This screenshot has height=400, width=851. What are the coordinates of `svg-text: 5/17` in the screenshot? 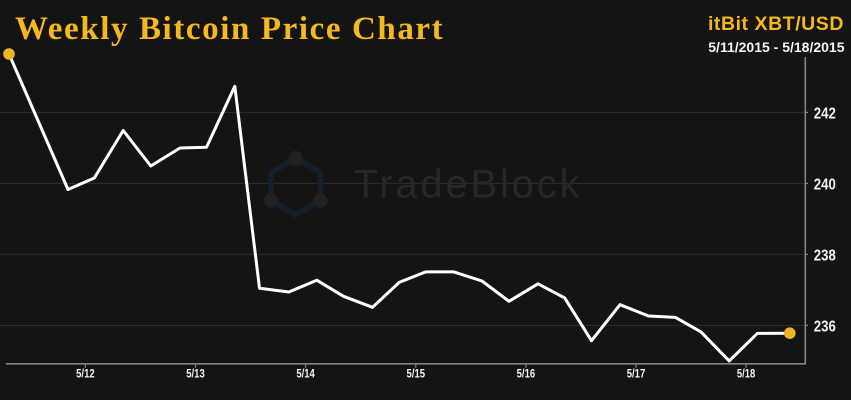 It's located at (636, 374).